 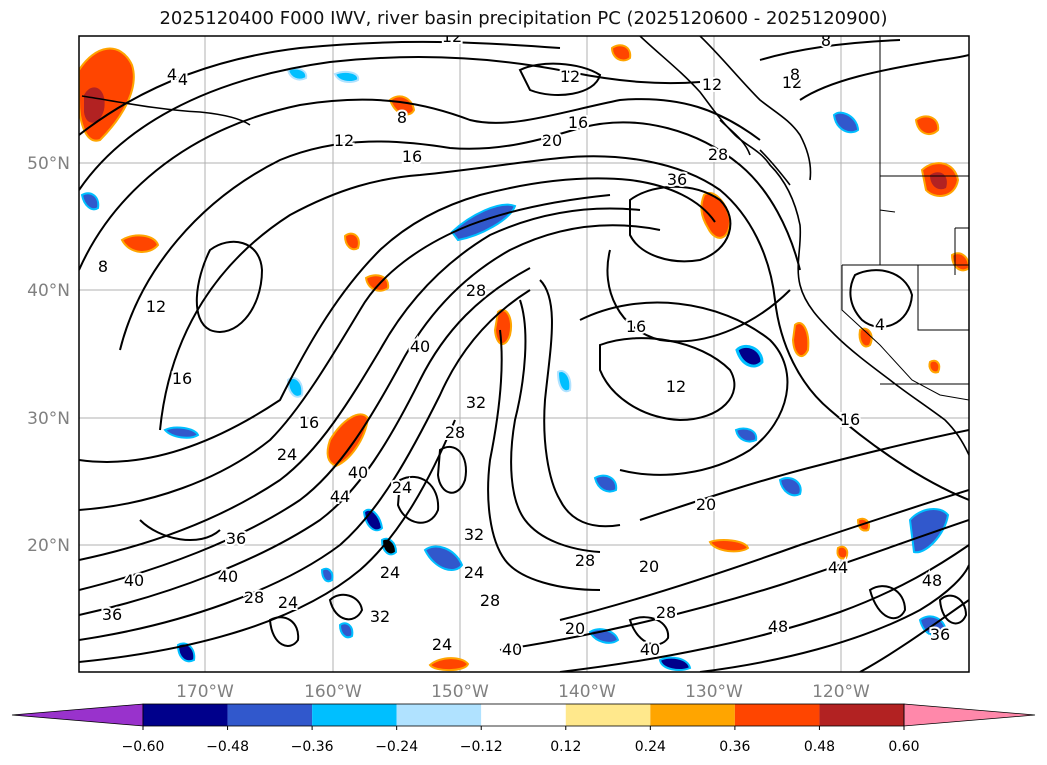 I want to click on contour-label: 12, so click(x=344, y=140).